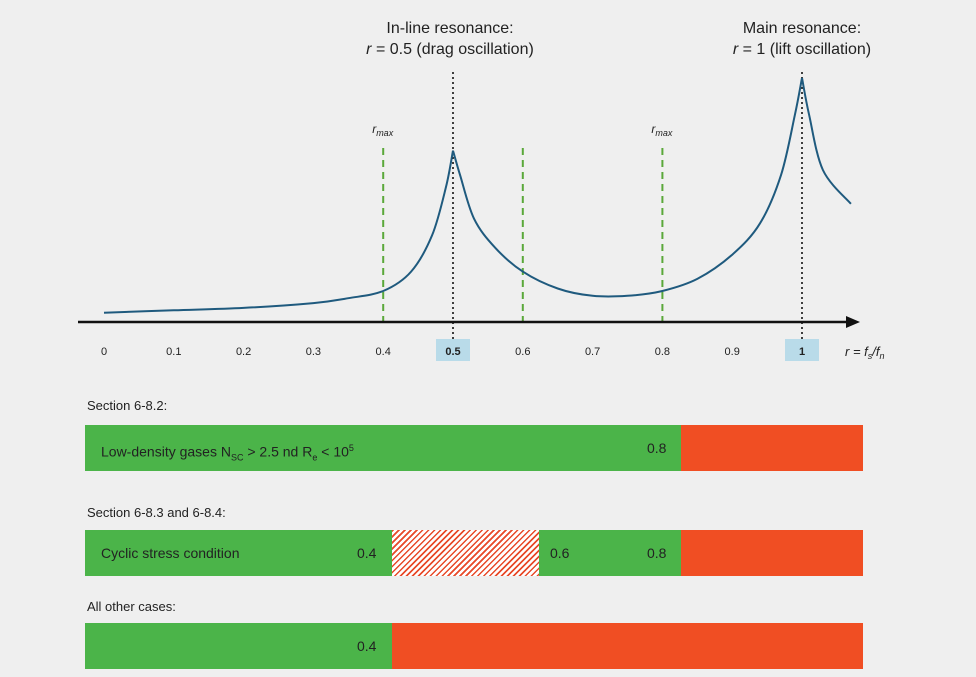 This screenshot has height=677, width=976. Describe the element at coordinates (104, 352) in the screenshot. I see `tick-label-0: 0` at that location.